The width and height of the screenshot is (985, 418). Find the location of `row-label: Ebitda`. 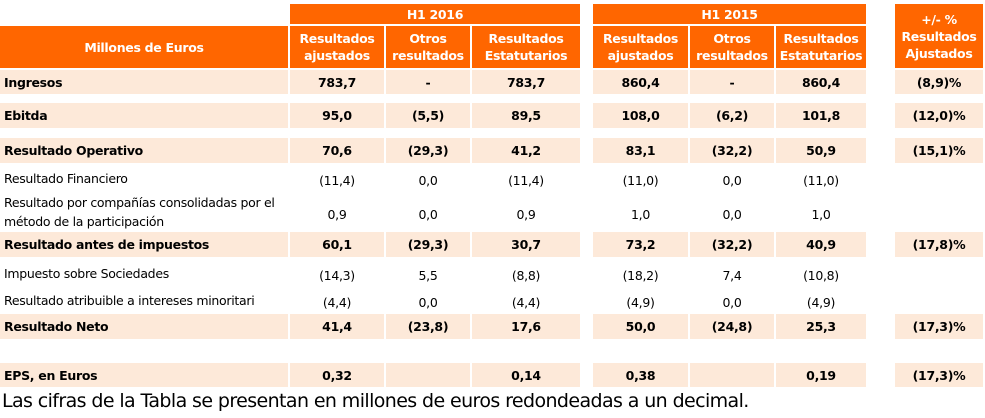

row-label: Ebitda is located at coordinates (144, 115).